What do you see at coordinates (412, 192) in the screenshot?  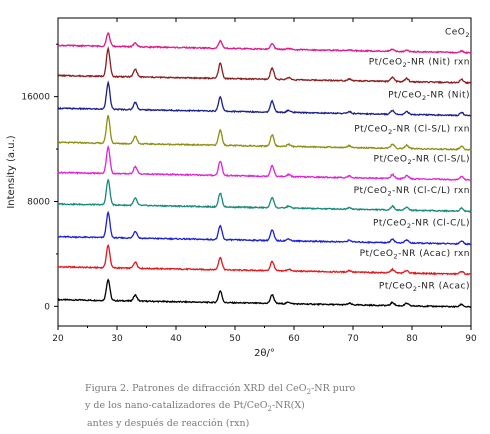 I see `series-label-4: Pt/CeO2-NR (Cl-C/L) rxn` at bounding box center [412, 192].